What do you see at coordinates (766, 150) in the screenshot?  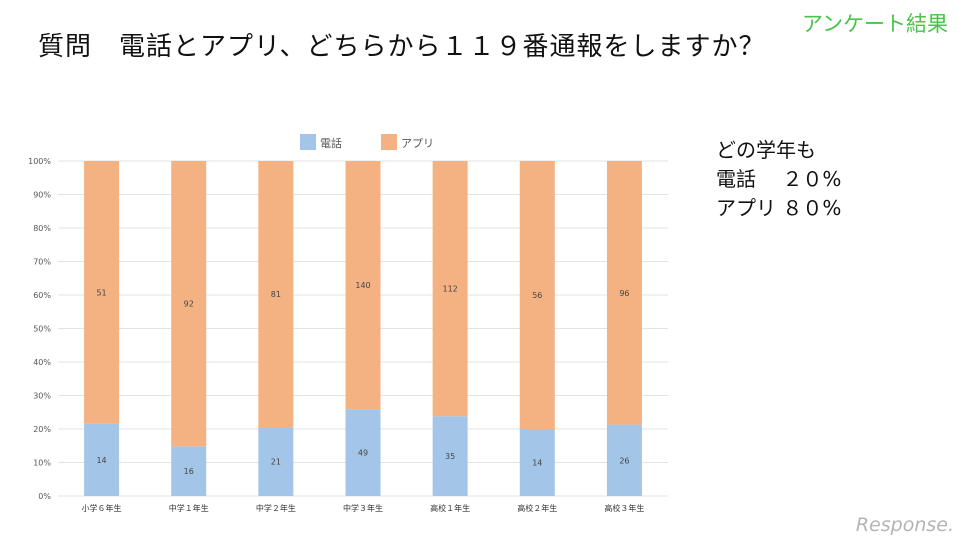 I see `summary-line: どの学年も` at bounding box center [766, 150].